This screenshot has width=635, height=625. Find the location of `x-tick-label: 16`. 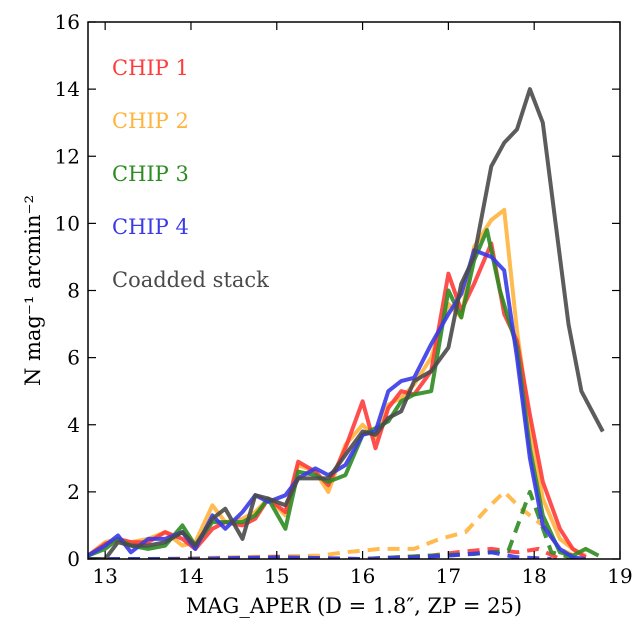

x-tick-label: 16 is located at coordinates (362, 576).